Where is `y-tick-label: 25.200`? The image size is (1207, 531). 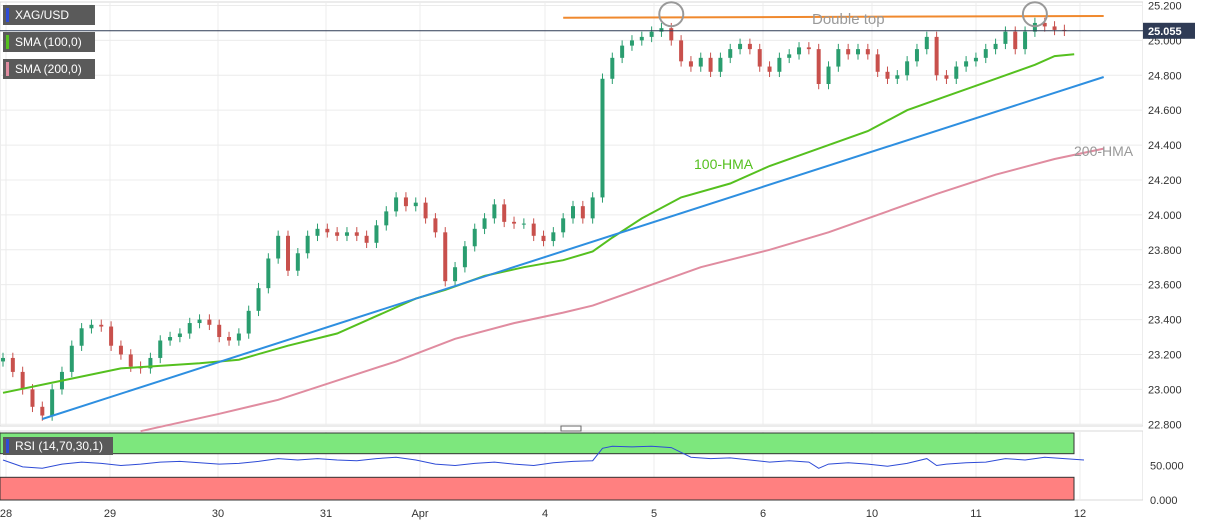 y-tick-label: 25.200 is located at coordinates (1165, 6).